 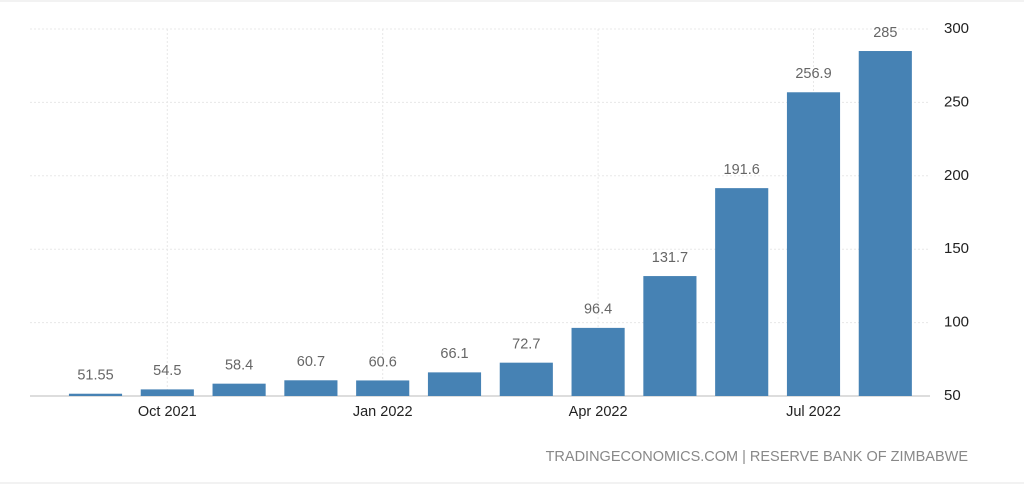 What do you see at coordinates (956, 322) in the screenshot?
I see `y-tick-label: 100` at bounding box center [956, 322].